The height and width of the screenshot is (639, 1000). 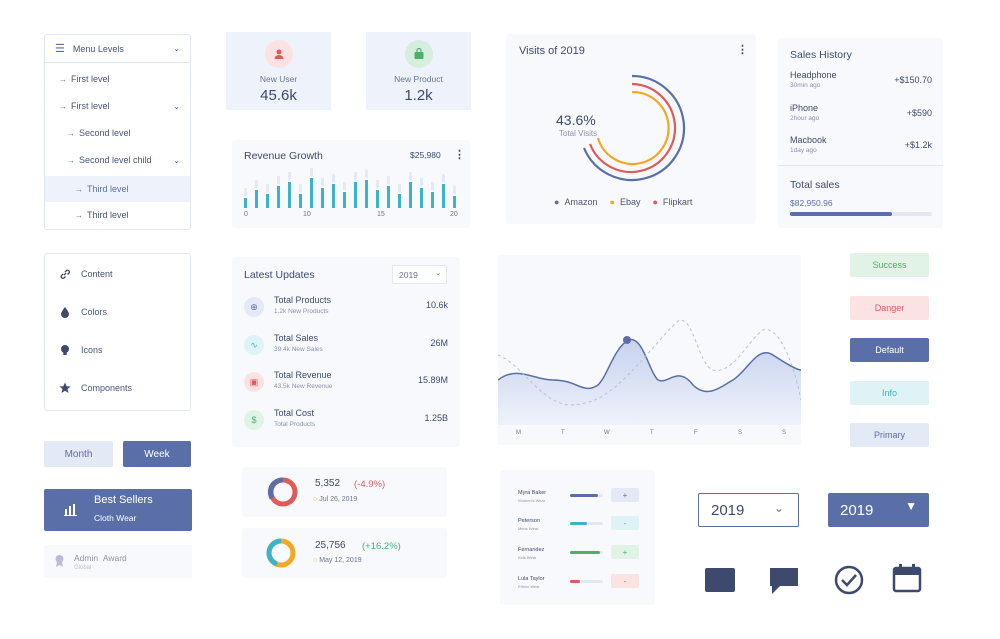 I want to click on calendar-icon, so click(x=907, y=578).